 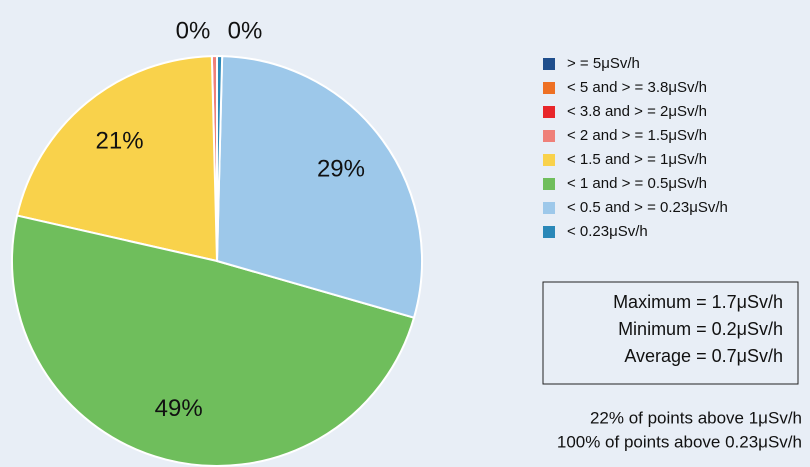 What do you see at coordinates (341, 168) in the screenshot?
I see `data-label: 29%` at bounding box center [341, 168].